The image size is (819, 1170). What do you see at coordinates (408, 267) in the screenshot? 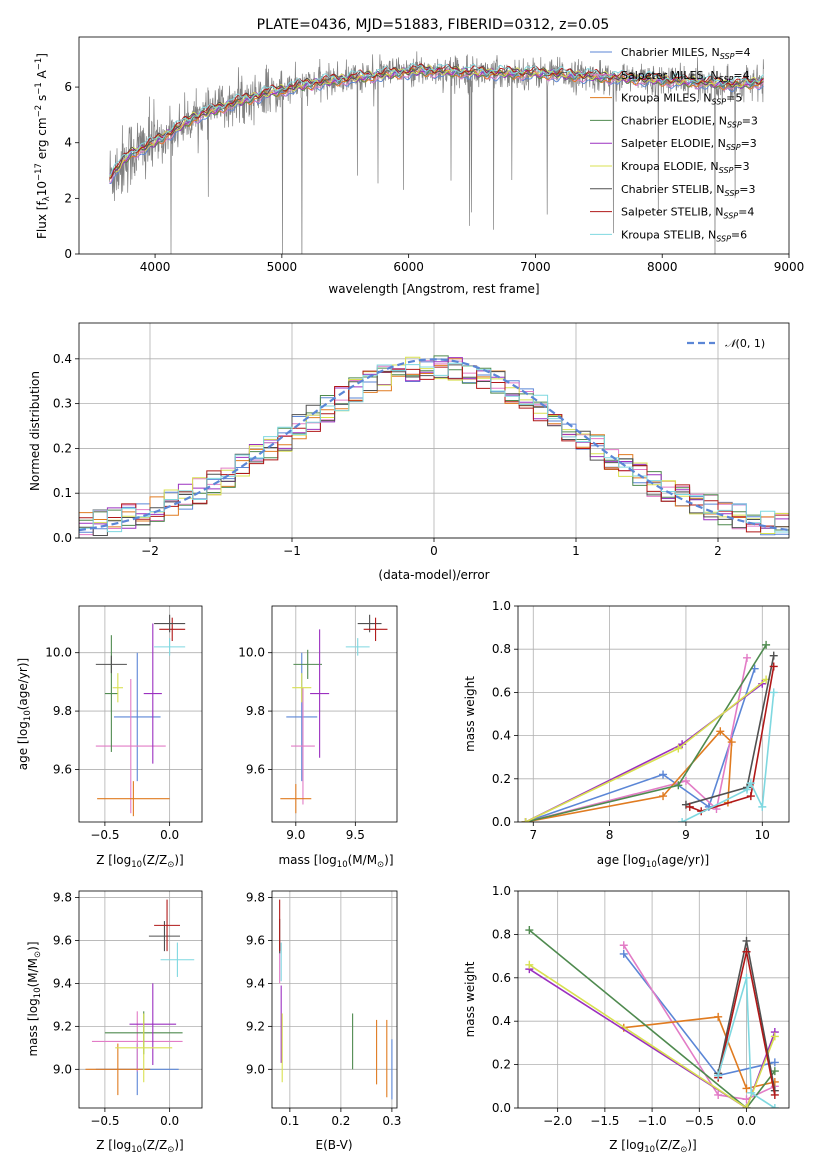
I see `x-tick-label: 6000` at bounding box center [408, 267].